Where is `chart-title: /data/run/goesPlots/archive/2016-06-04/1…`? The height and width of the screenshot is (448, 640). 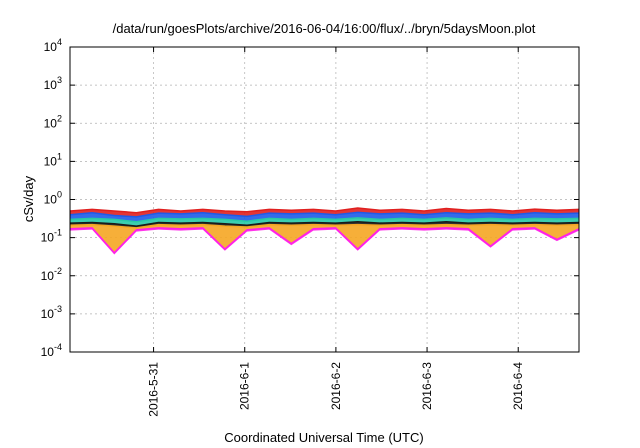 chart-title: /data/run/goesPlots/archive/2016-06-04/1… is located at coordinates (324, 28).